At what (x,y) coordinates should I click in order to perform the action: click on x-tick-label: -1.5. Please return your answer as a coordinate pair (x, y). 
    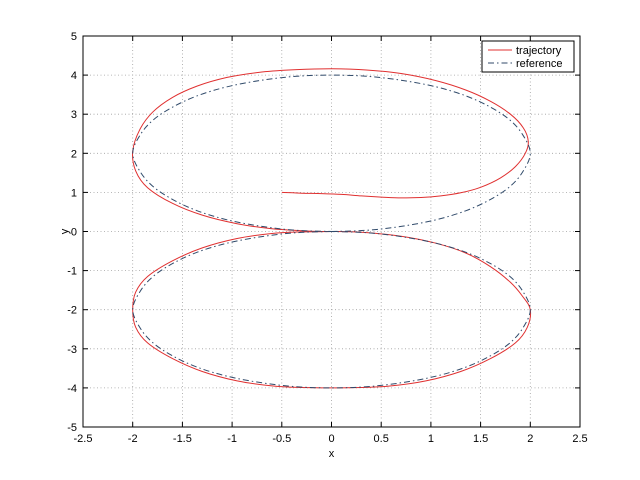
    Looking at the image, I should click on (182, 439).